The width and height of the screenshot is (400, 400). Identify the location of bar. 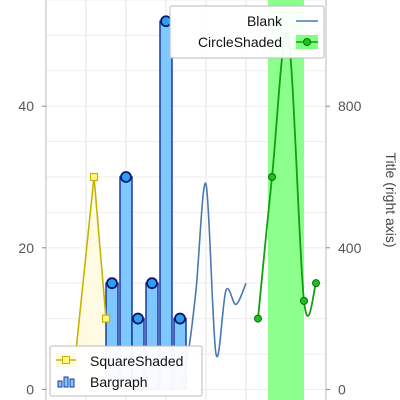
(166, 205).